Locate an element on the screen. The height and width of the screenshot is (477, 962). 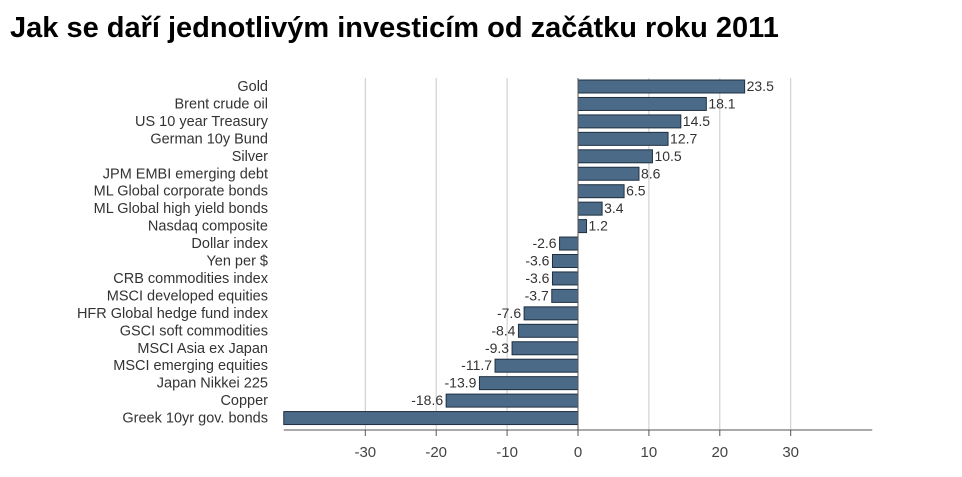
value-label: -2.6 is located at coordinates (544, 243).